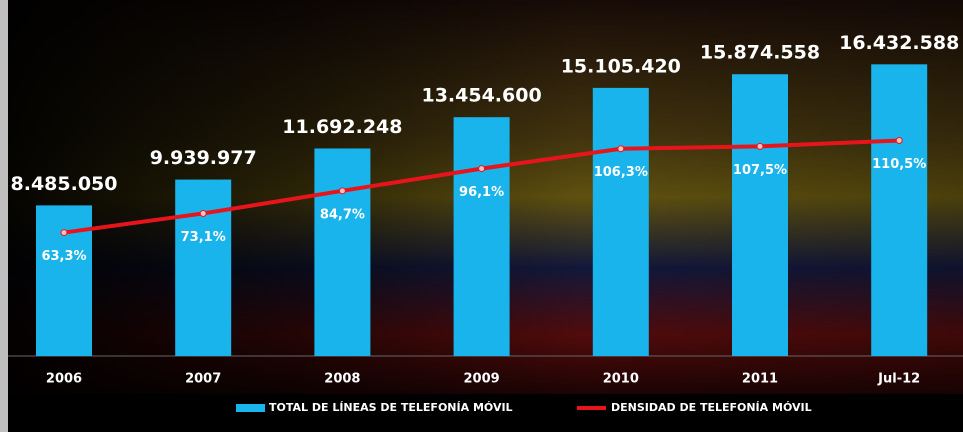  What do you see at coordinates (481, 192) in the screenshot?
I see `line-value-label: 96,1%` at bounding box center [481, 192].